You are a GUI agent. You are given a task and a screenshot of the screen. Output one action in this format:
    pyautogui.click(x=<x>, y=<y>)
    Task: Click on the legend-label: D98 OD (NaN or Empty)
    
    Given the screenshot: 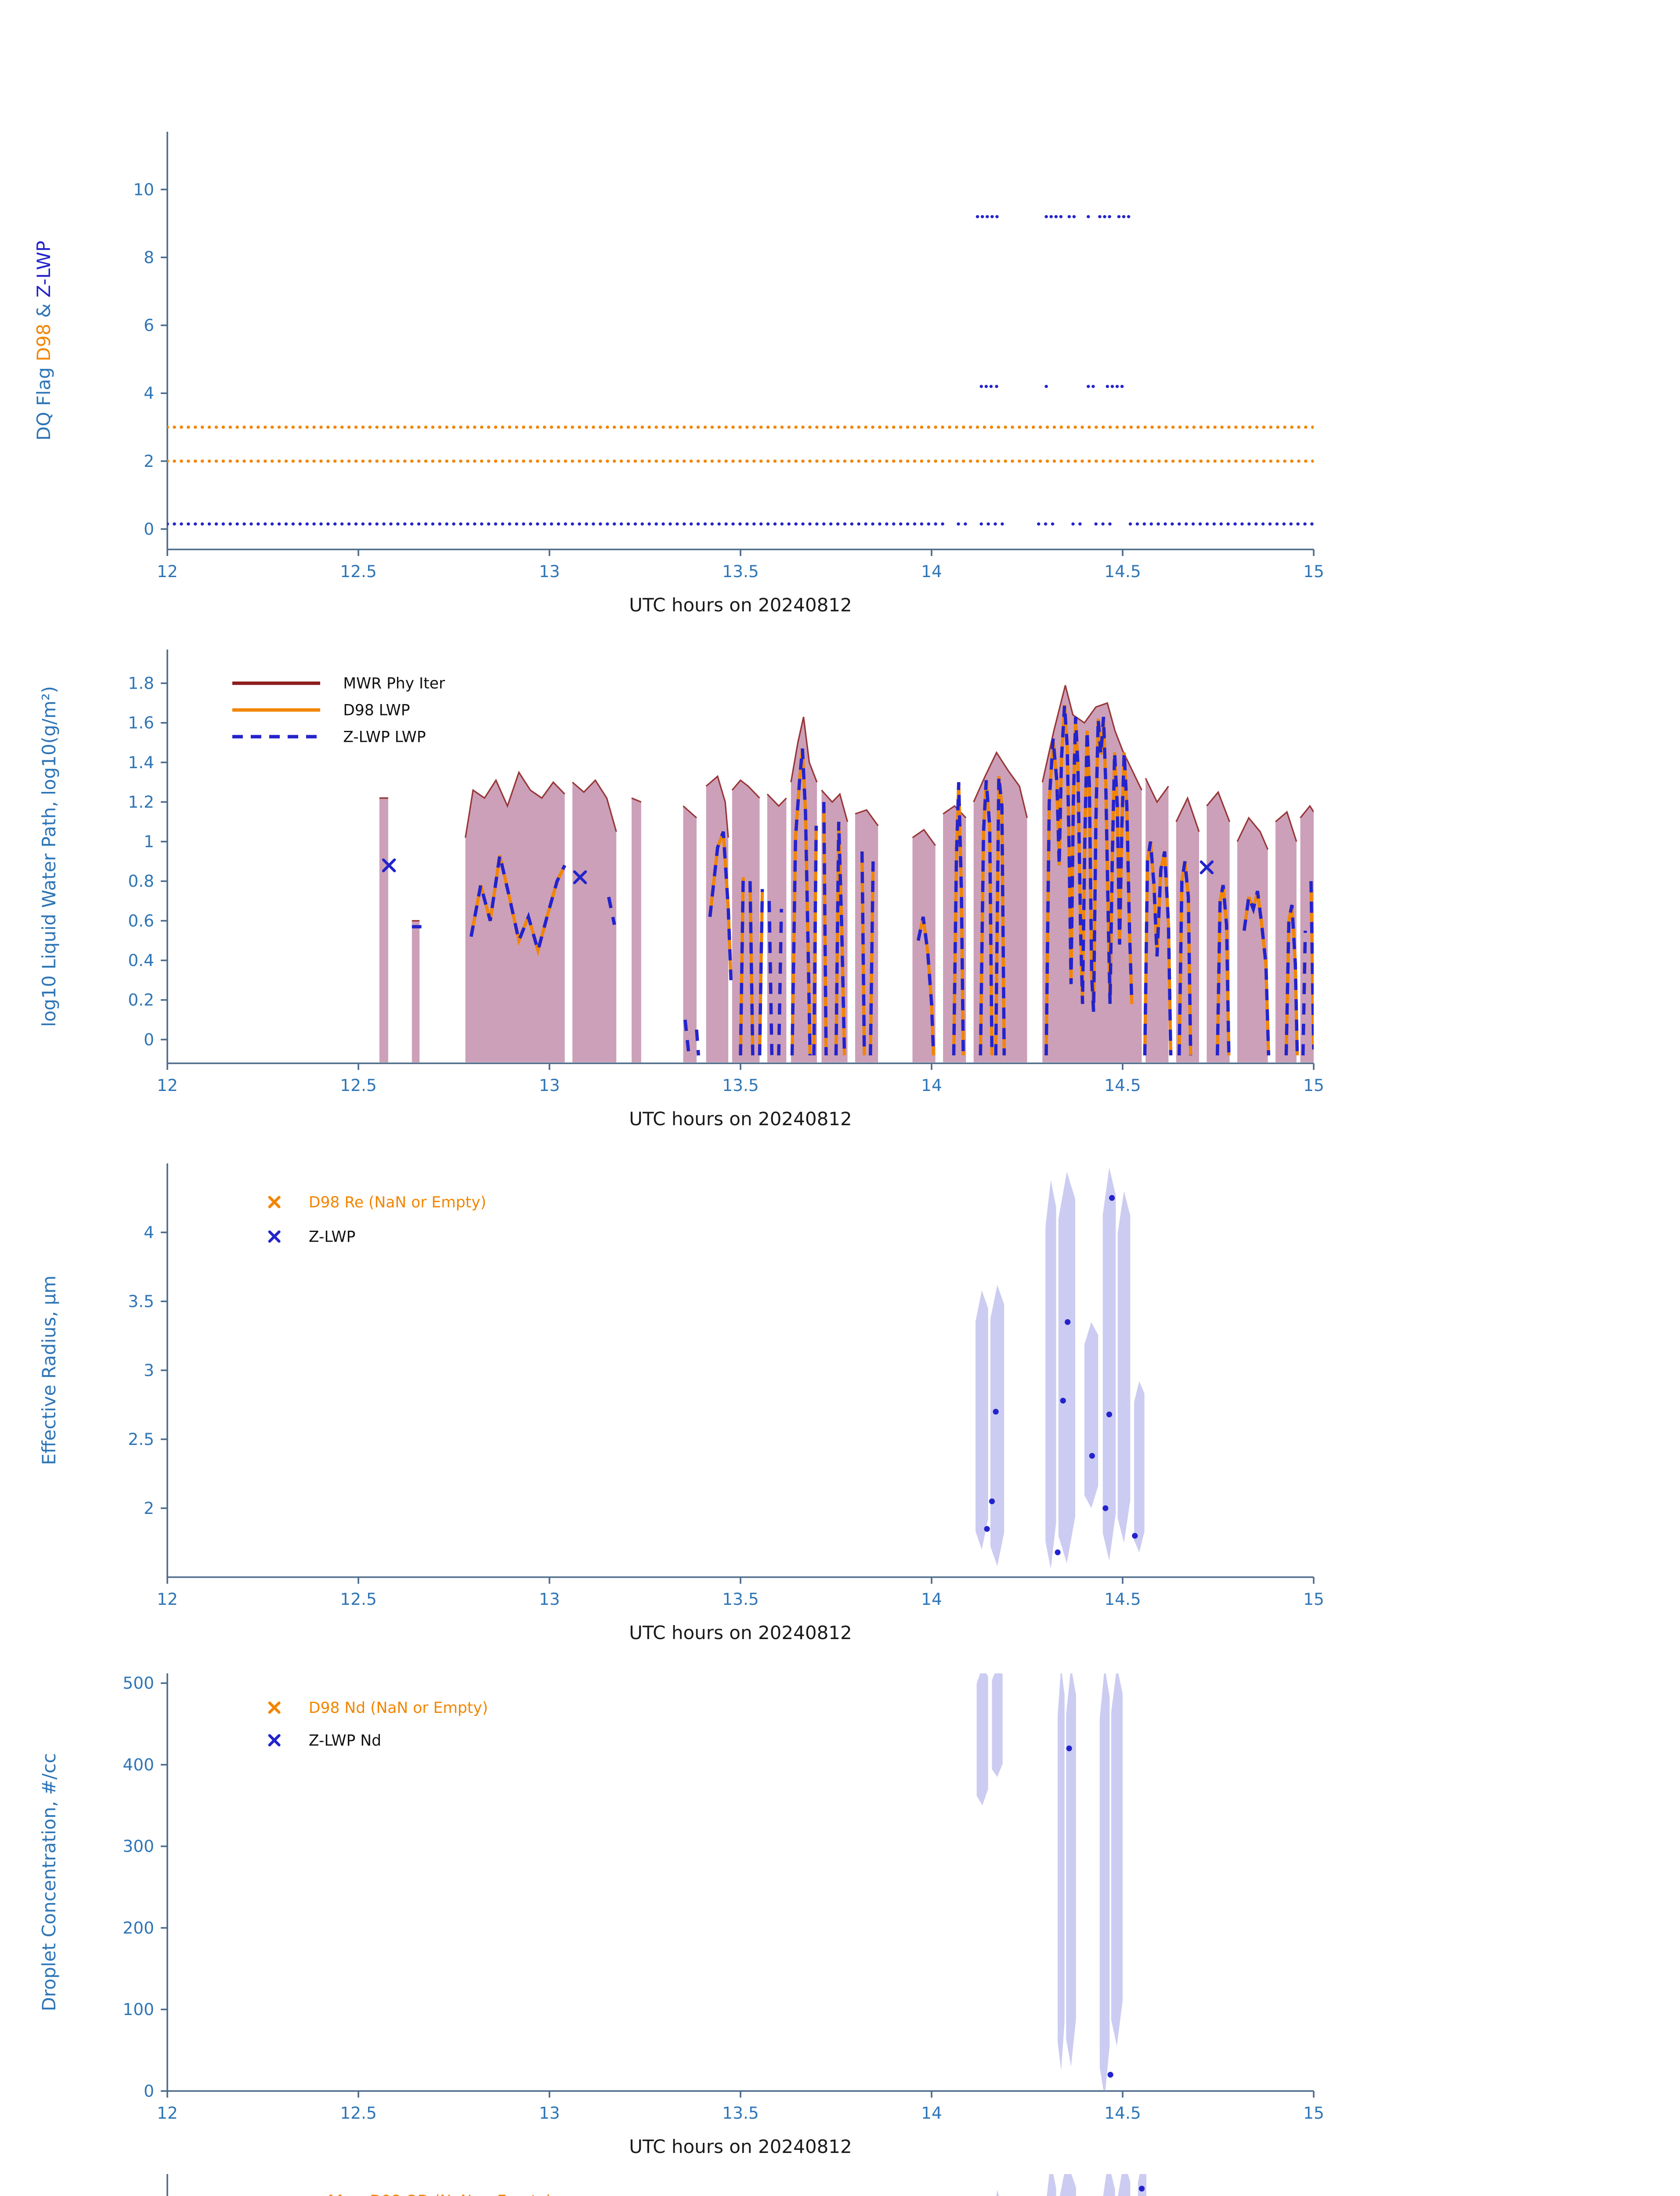 What is the action you would take?
    pyautogui.click(x=461, y=2194)
    